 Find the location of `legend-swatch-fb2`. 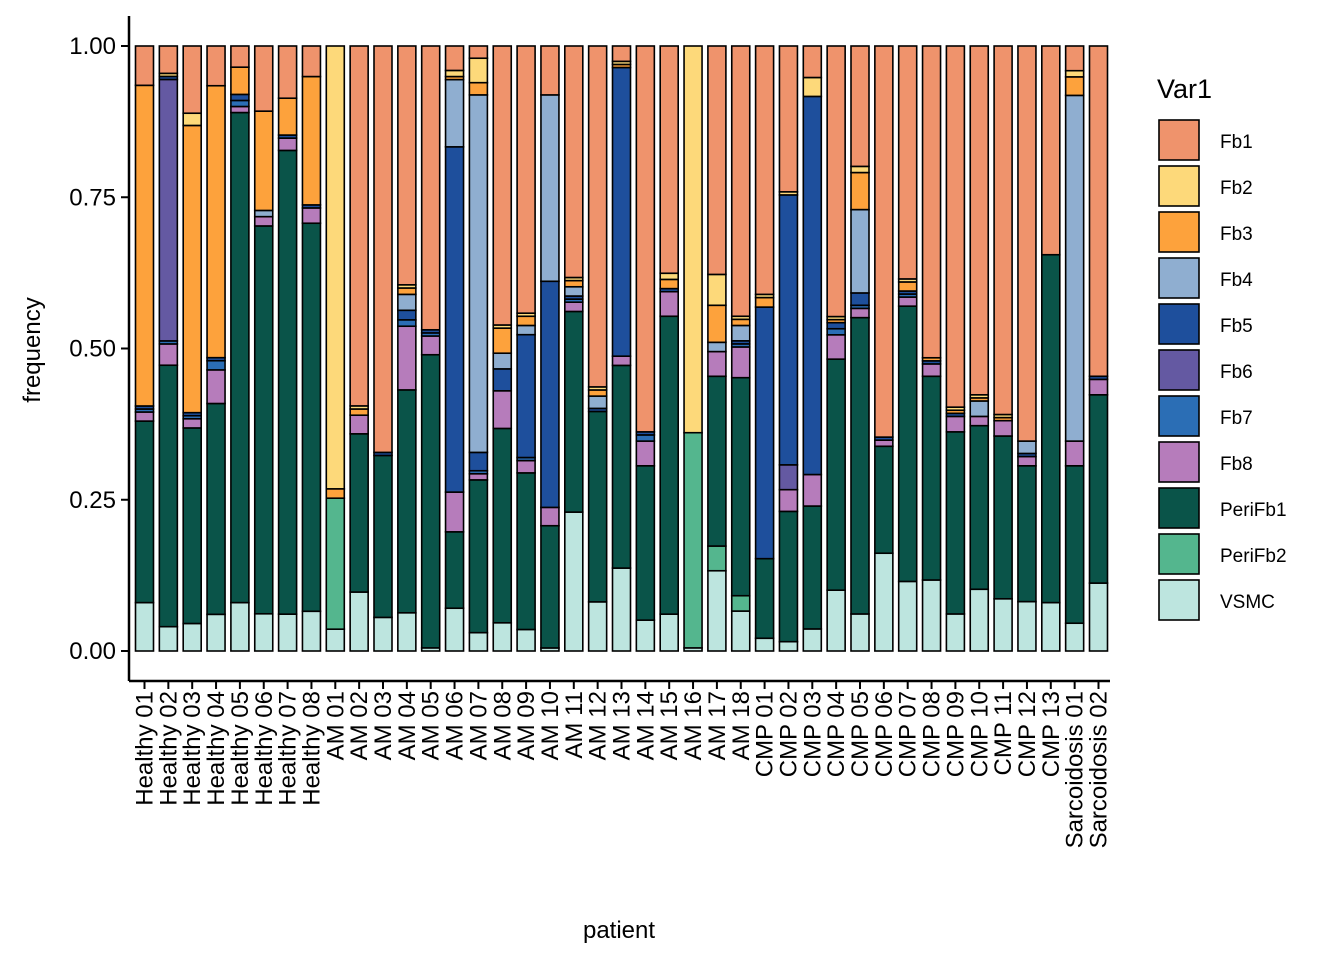

legend-swatch-fb2 is located at coordinates (1179, 186).